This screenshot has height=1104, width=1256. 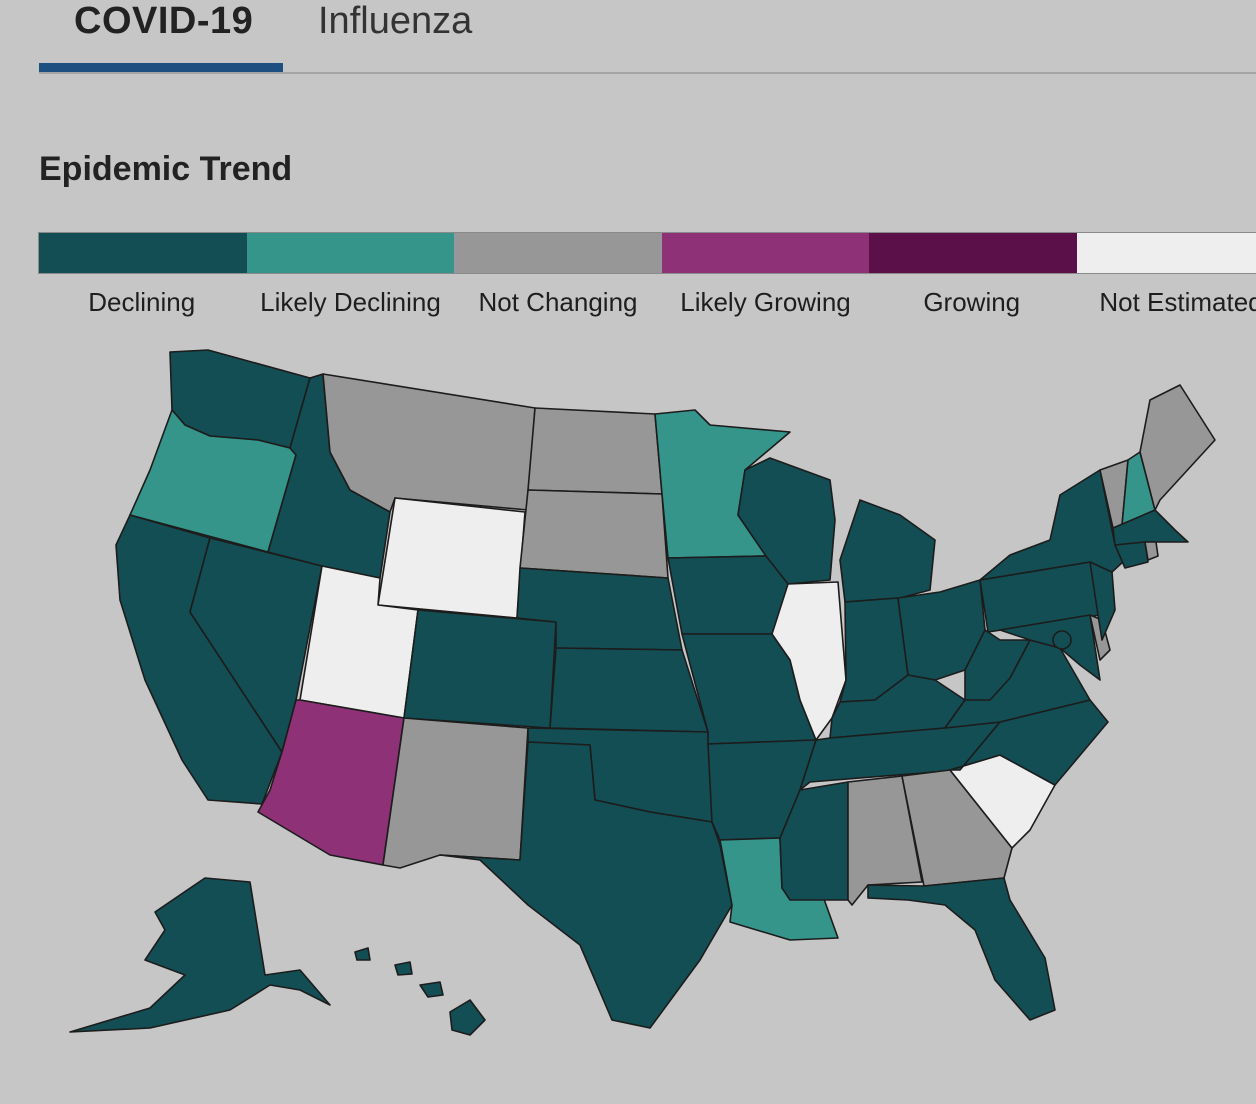 I want to click on legend-label-likely-growing: Likely Growing, so click(x=765, y=302).